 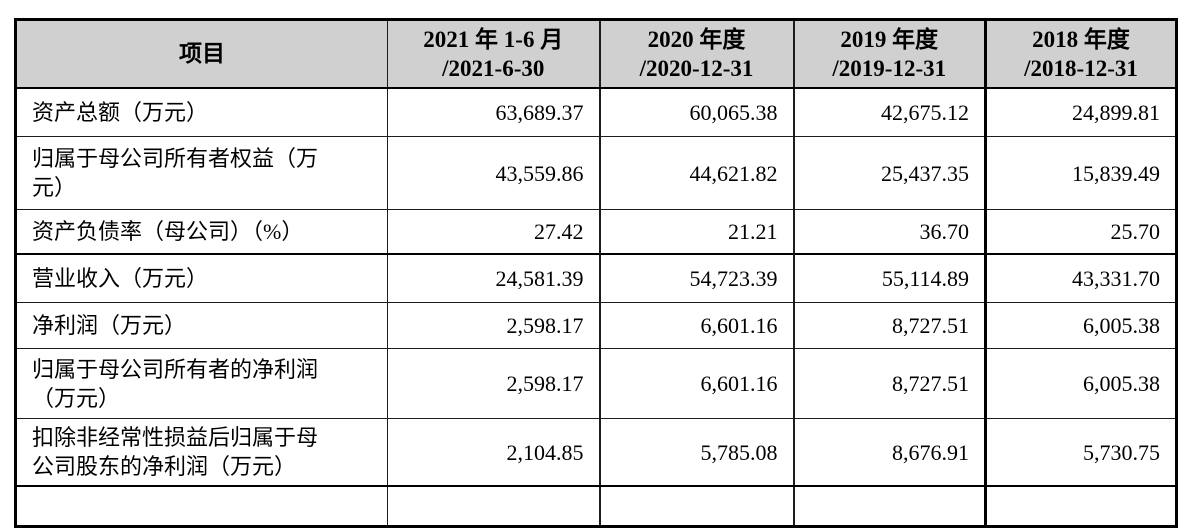 What do you see at coordinates (889, 173) in the screenshot?
I see `cell-value: 25,437.35` at bounding box center [889, 173].